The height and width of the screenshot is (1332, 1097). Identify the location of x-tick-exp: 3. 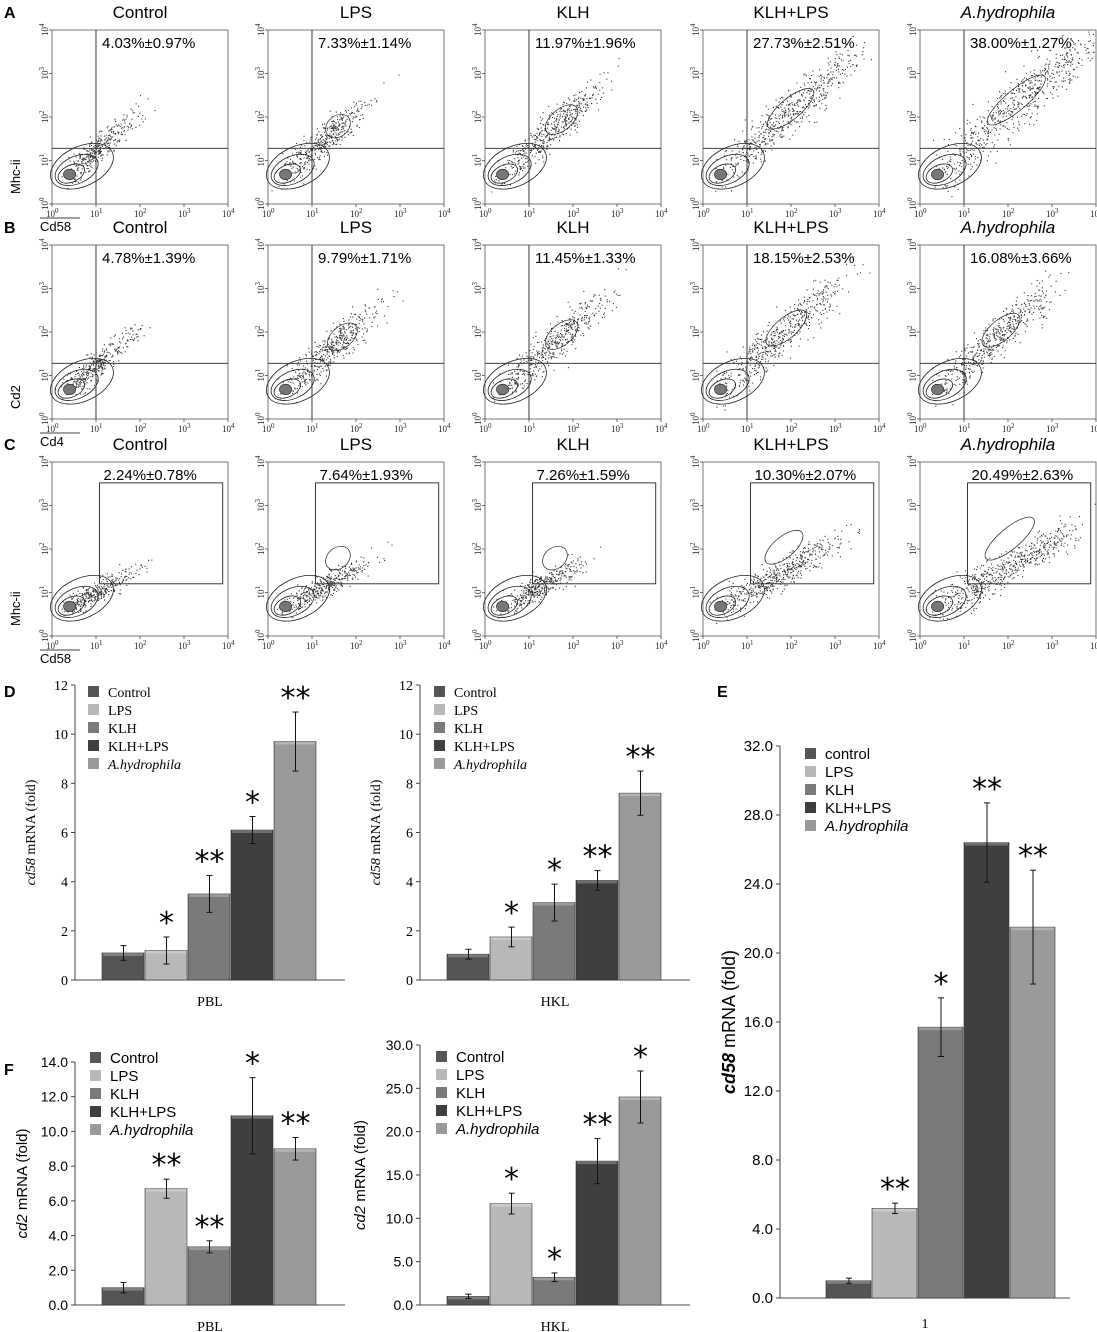
(189, 426).